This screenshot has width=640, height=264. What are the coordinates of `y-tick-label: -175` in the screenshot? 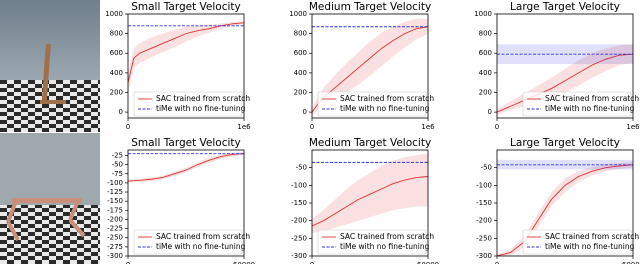 It's located at (115, 210).